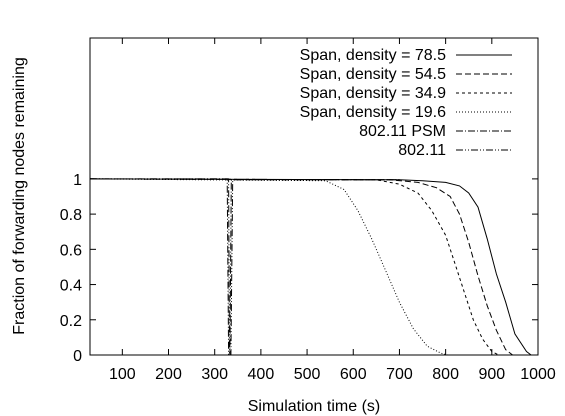 The height and width of the screenshot is (416, 565). What do you see at coordinates (71, 250) in the screenshot?
I see `y-tick-label: 0.6` at bounding box center [71, 250].